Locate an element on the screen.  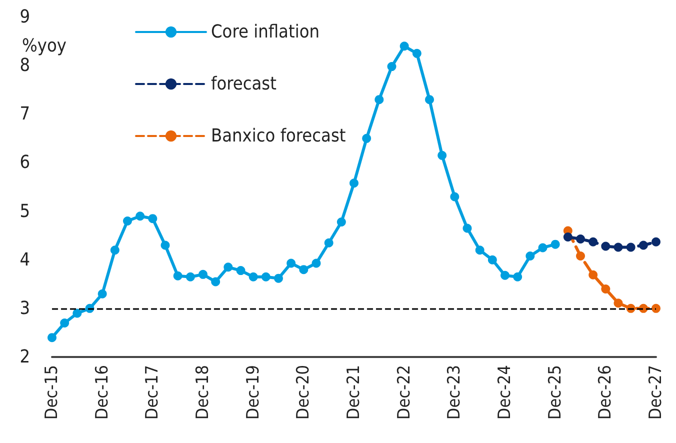
legend-label: Core inflation is located at coordinates (265, 32).